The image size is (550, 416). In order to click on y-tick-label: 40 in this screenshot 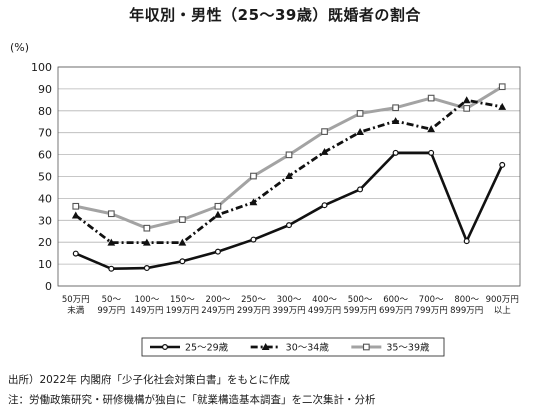, I will do `click(45, 198)`.